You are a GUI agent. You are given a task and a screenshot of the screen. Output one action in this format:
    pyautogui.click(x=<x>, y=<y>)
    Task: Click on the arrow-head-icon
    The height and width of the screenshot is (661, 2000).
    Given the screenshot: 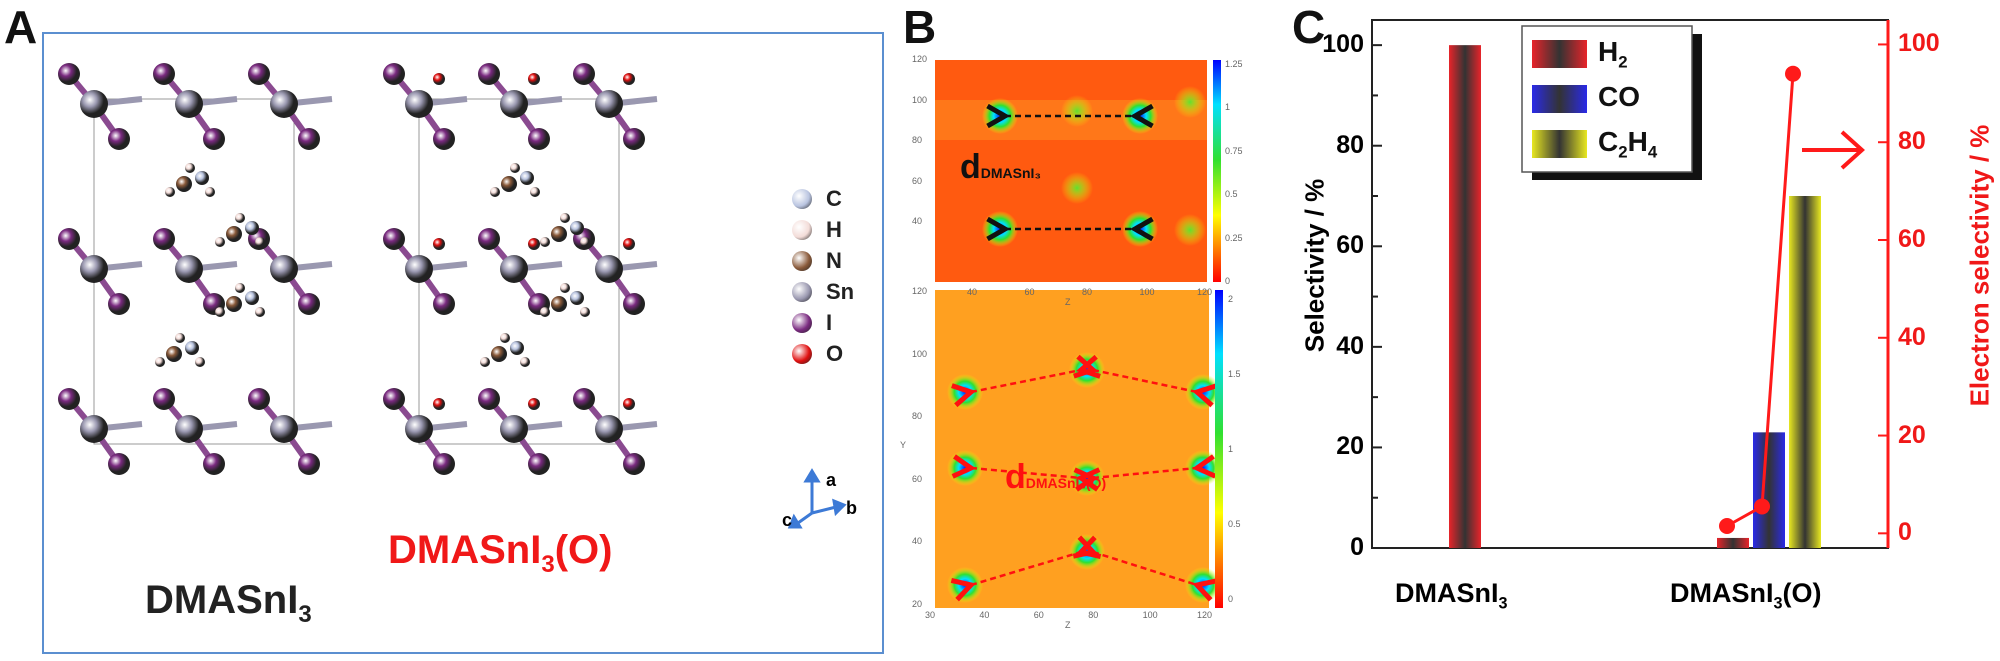 What is the action you would take?
    pyautogui.click(x=1852, y=150)
    